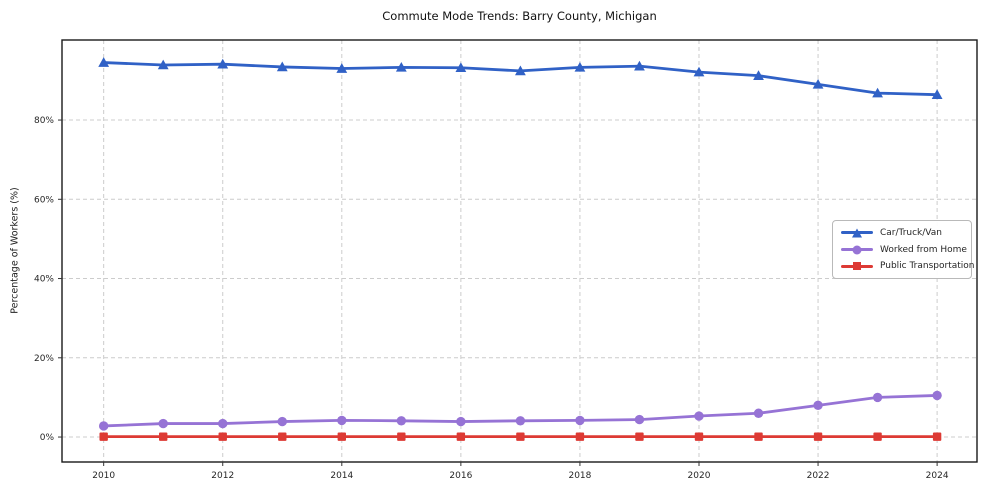 This screenshot has width=990, height=490. What do you see at coordinates (222, 476) in the screenshot?
I see `x-tick-label: 2012` at bounding box center [222, 476].